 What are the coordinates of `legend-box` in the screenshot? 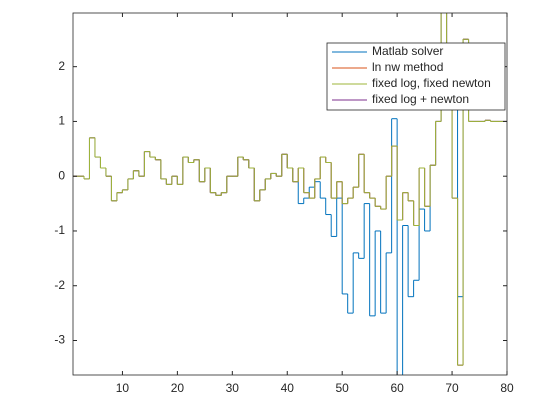 It's located at (416, 76).